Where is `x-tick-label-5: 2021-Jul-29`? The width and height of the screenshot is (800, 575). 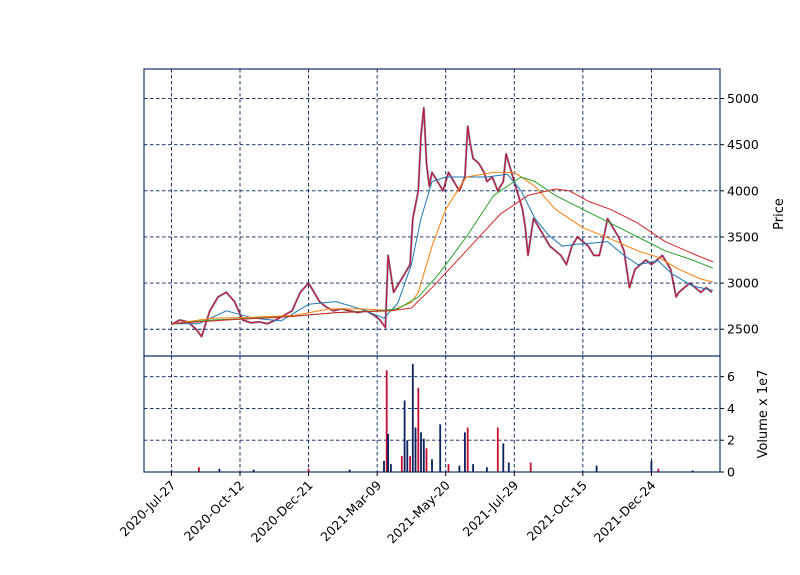 x-tick-label-5: 2021-Jul-29 is located at coordinates (491, 508).